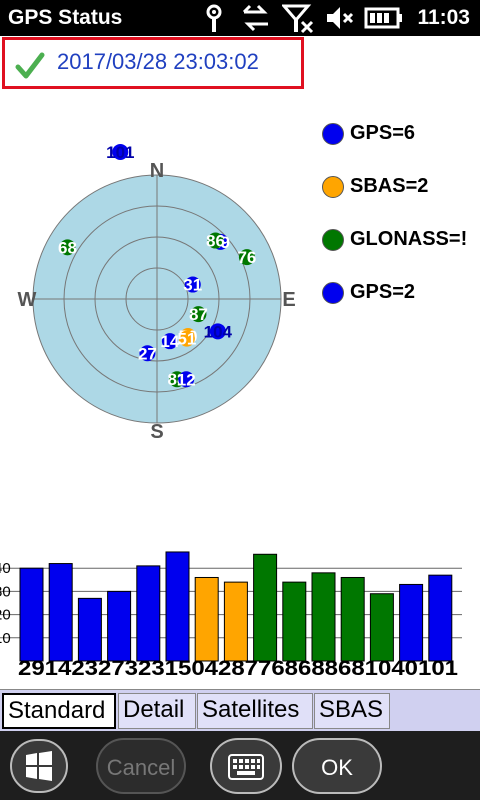  What do you see at coordinates (158, 61) in the screenshot?
I see `fix-timestamp: 2017/03/28 23:03:02` at bounding box center [158, 61].